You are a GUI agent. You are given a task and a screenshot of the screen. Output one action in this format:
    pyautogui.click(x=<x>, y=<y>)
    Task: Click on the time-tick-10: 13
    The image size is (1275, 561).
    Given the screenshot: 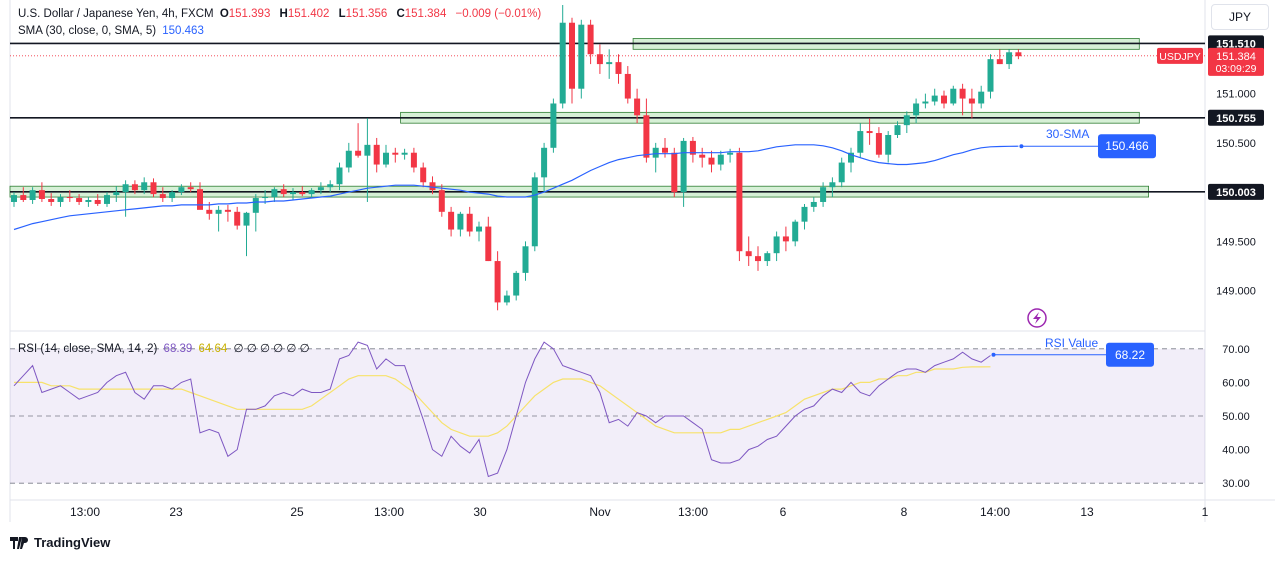 What is the action you would take?
    pyautogui.click(x=1087, y=512)
    